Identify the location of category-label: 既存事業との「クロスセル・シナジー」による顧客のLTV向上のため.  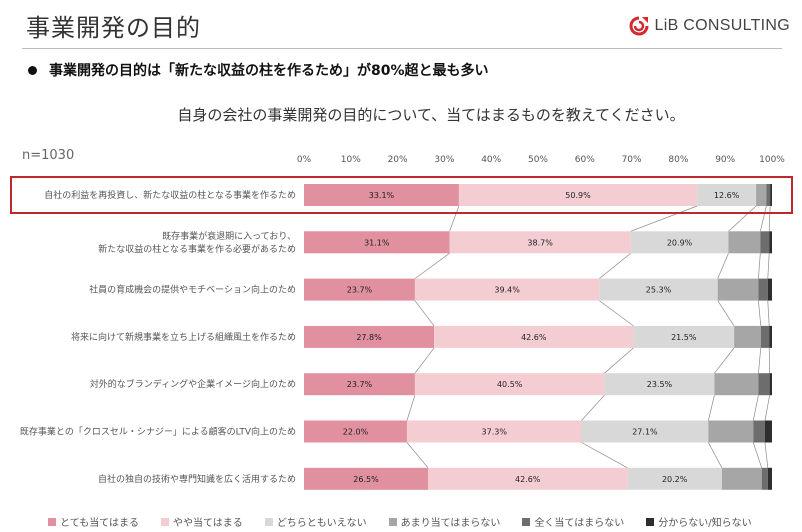
(158, 432).